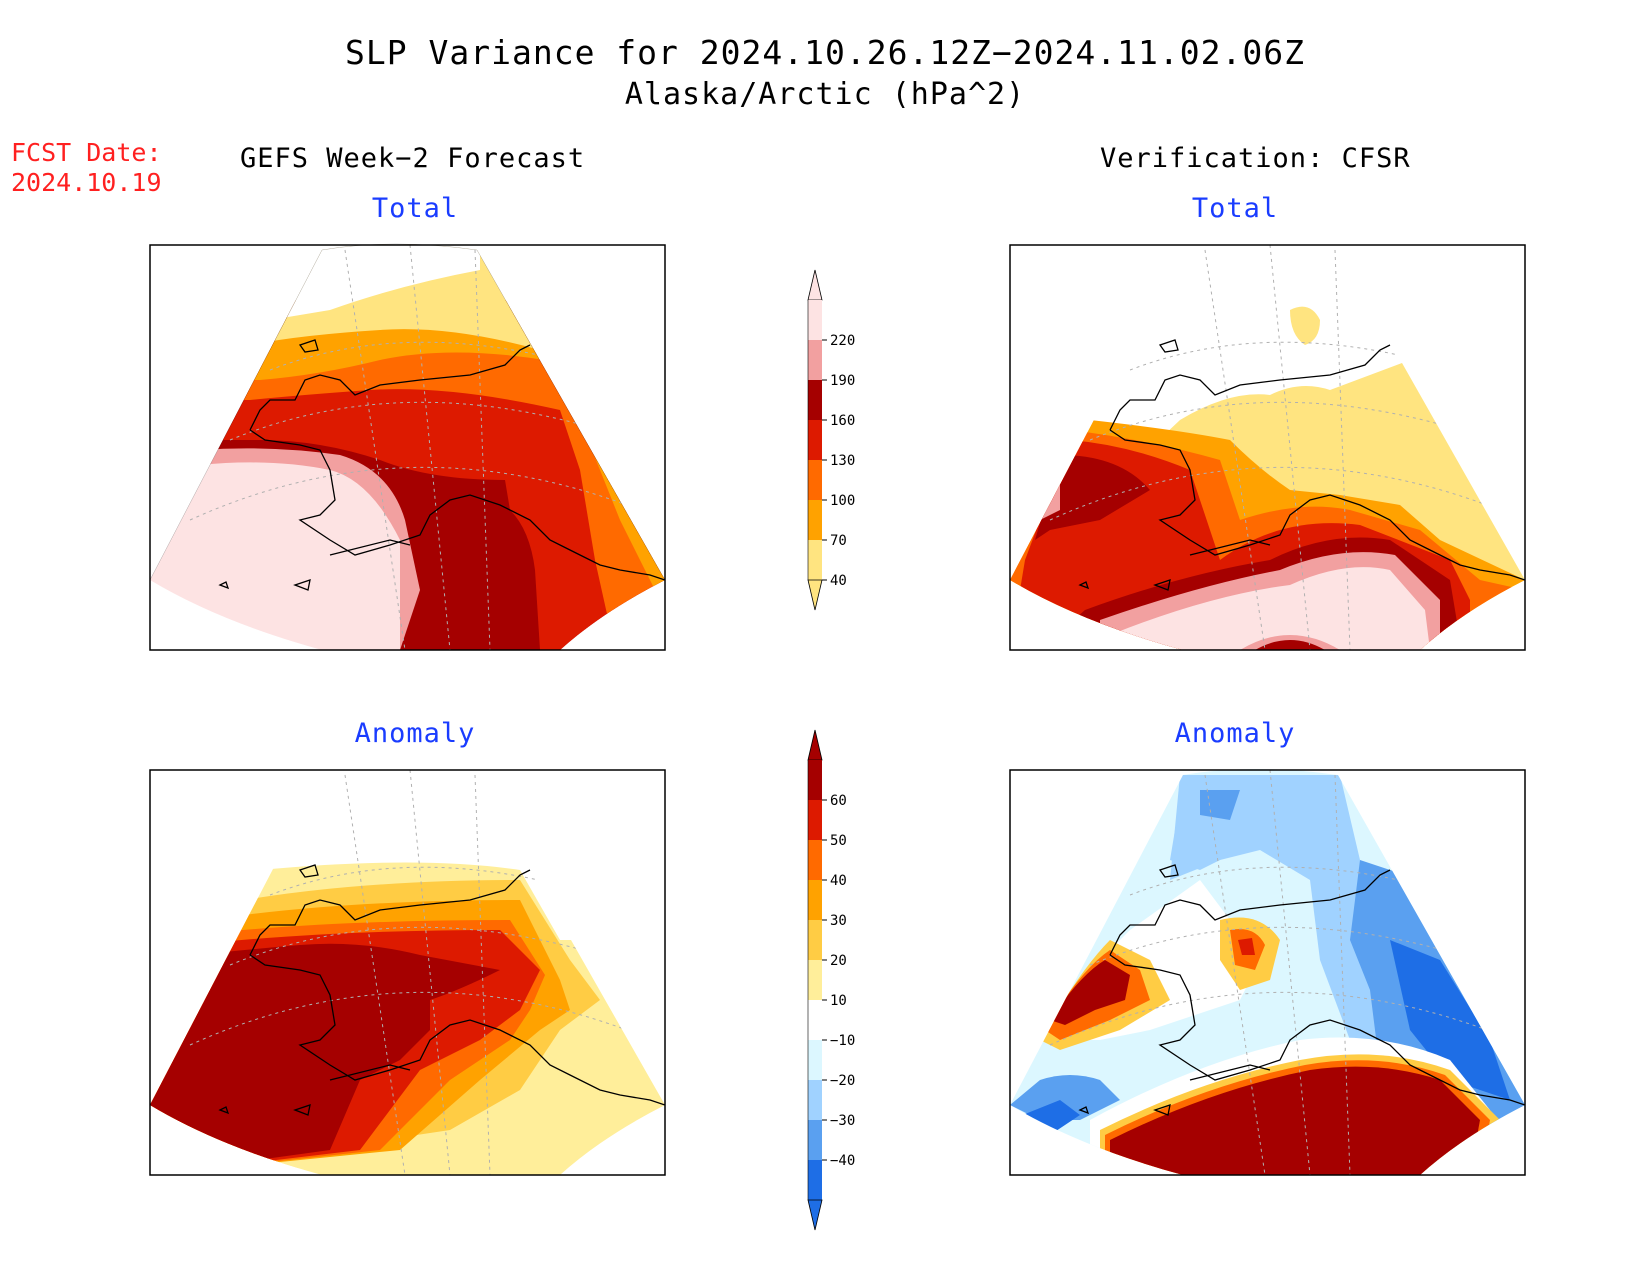 The height and width of the screenshot is (1275, 1650). I want to click on colorbar-anomaly-tick-label: −10, so click(842, 1041).